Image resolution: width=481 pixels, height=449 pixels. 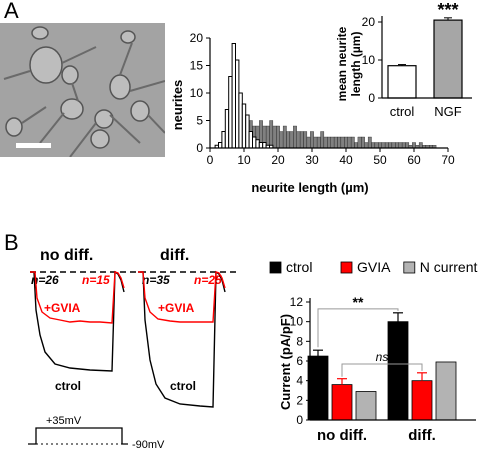 I want to click on inset-ylabel-line1: mean neurite, so click(x=342, y=63).